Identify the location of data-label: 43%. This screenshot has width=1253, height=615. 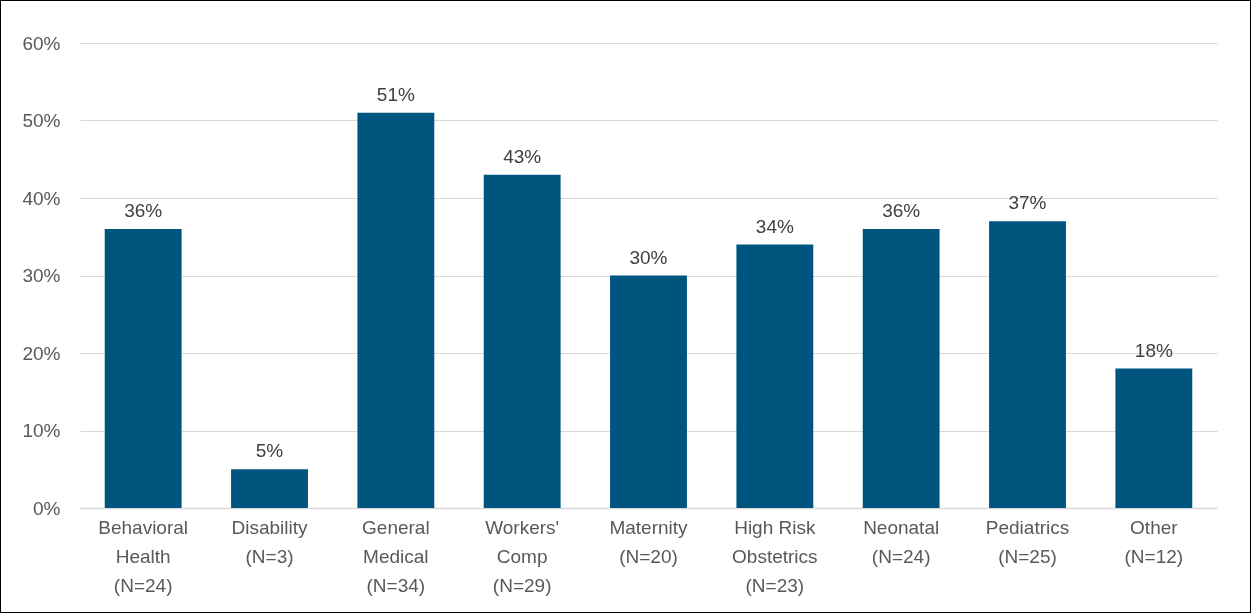
(522, 156).